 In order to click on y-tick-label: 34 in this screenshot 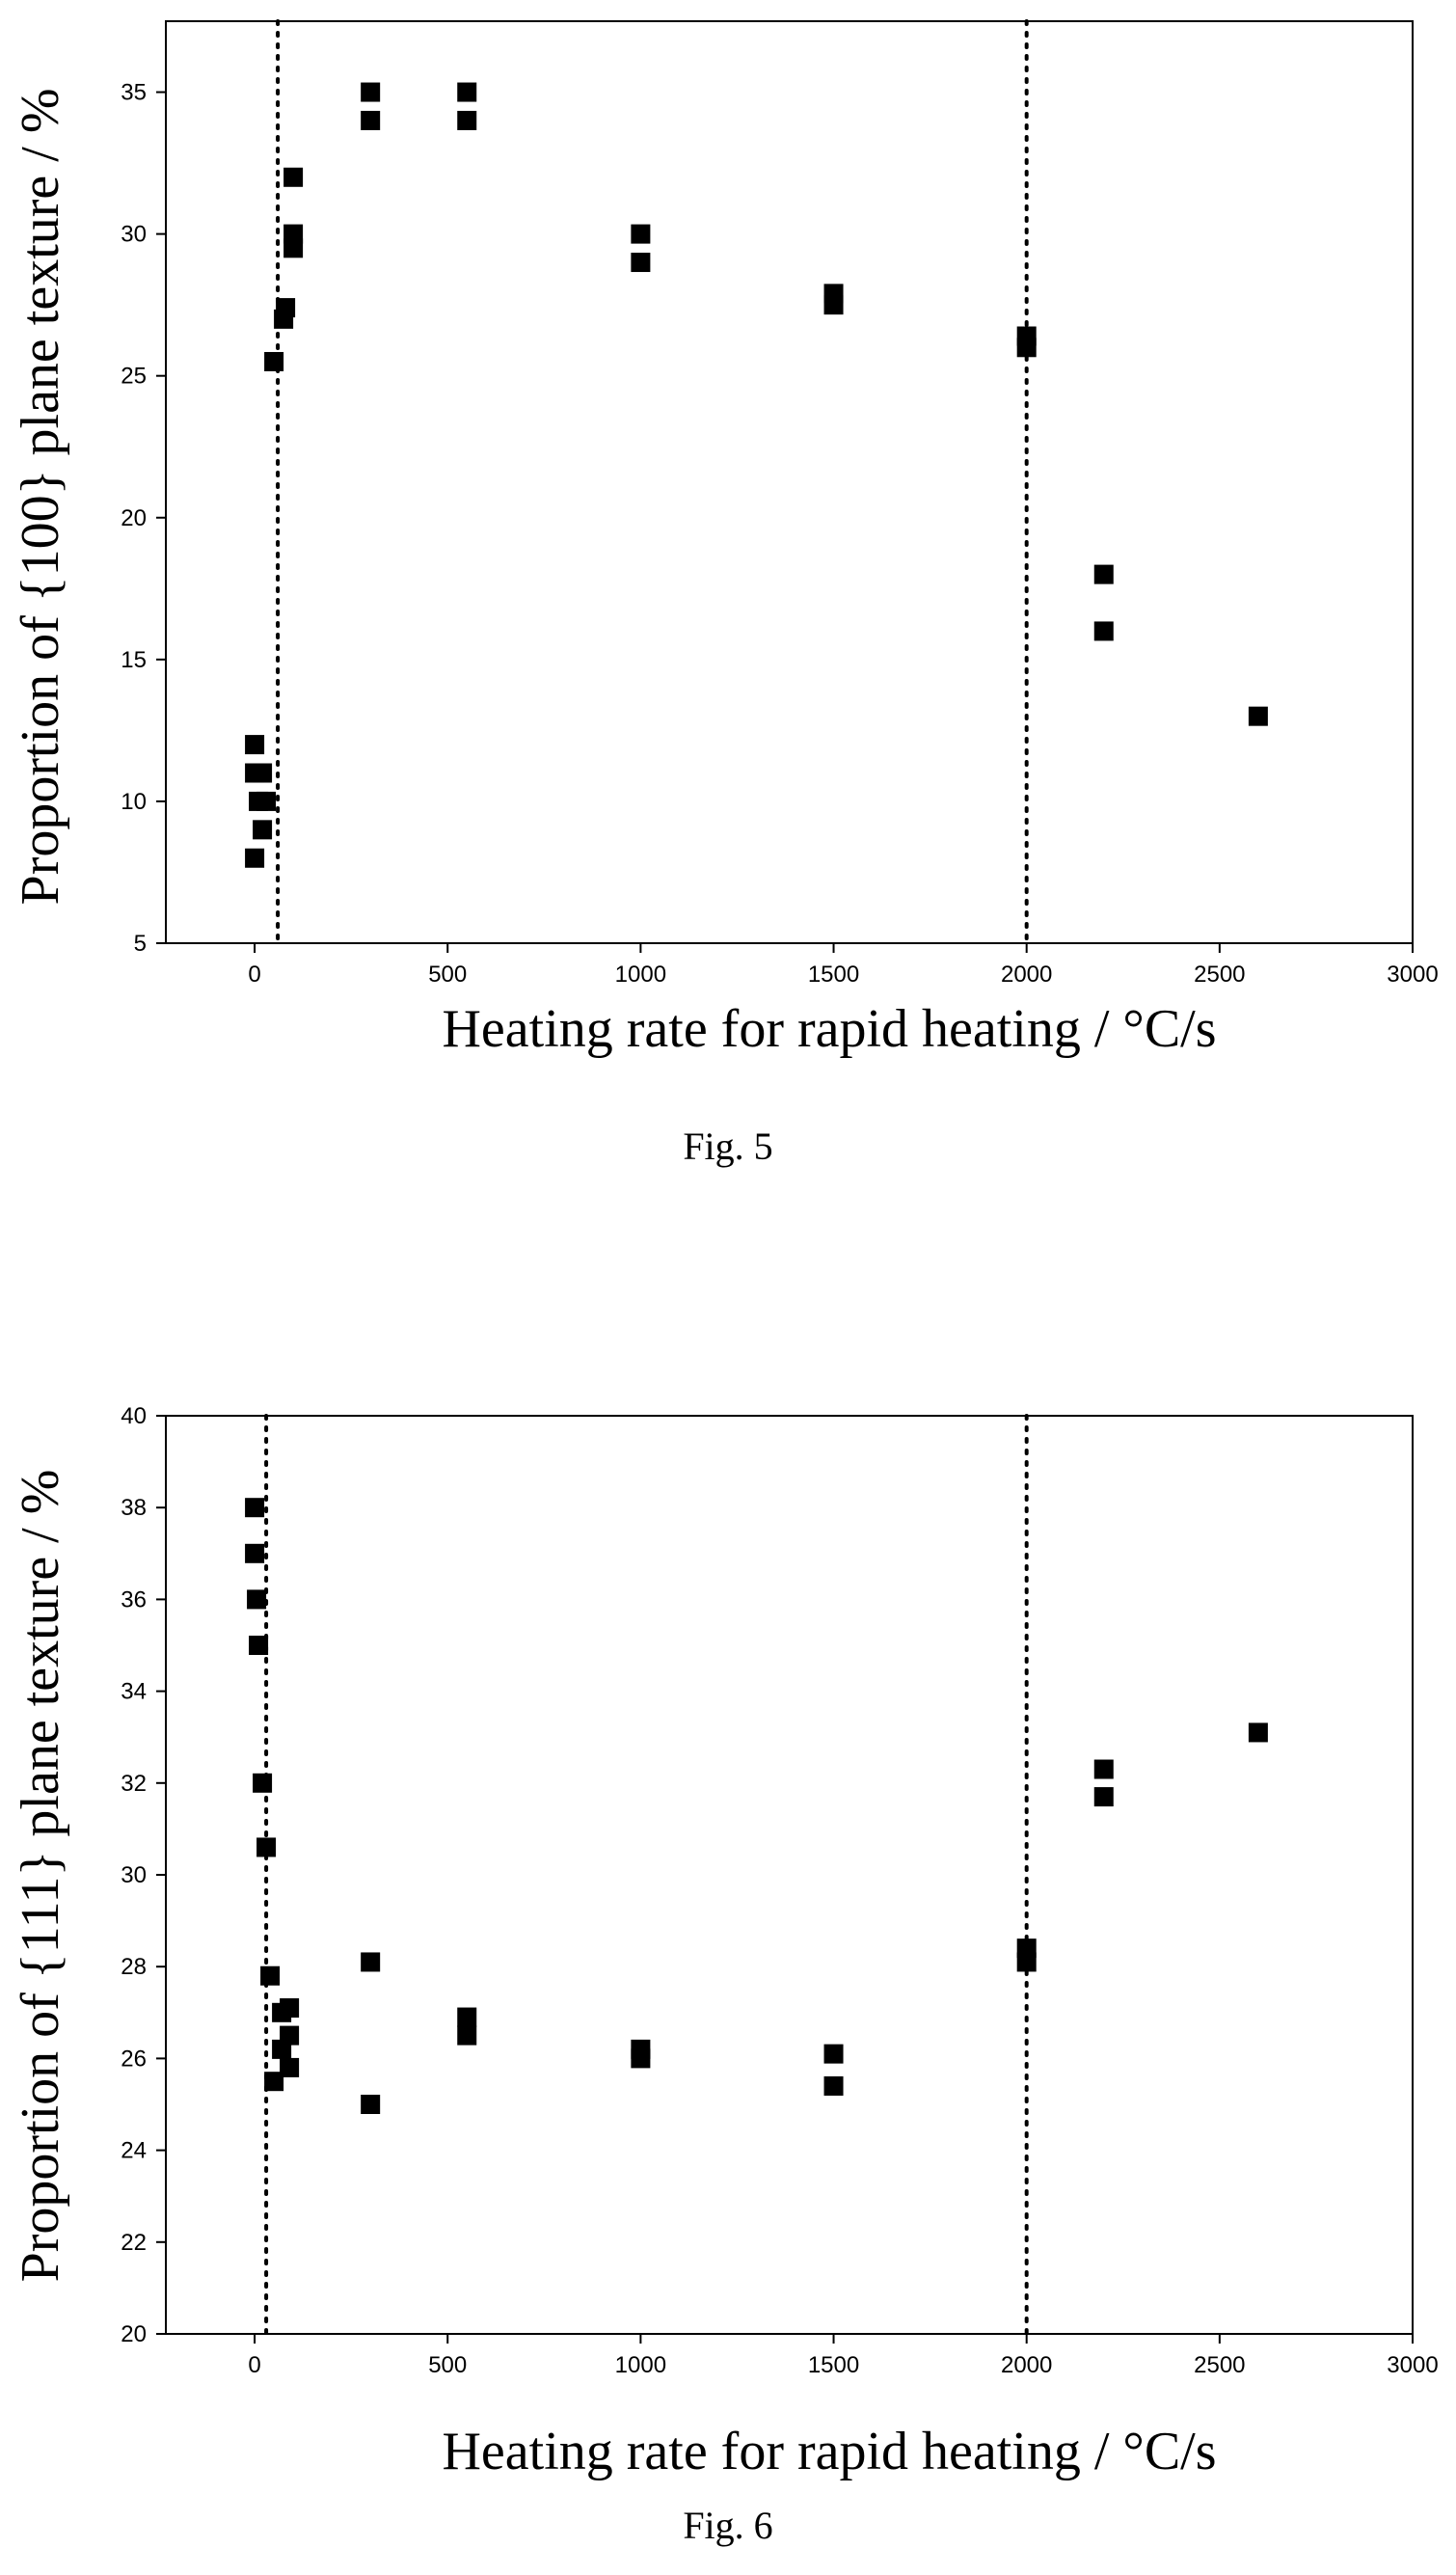, I will do `click(134, 1692)`.